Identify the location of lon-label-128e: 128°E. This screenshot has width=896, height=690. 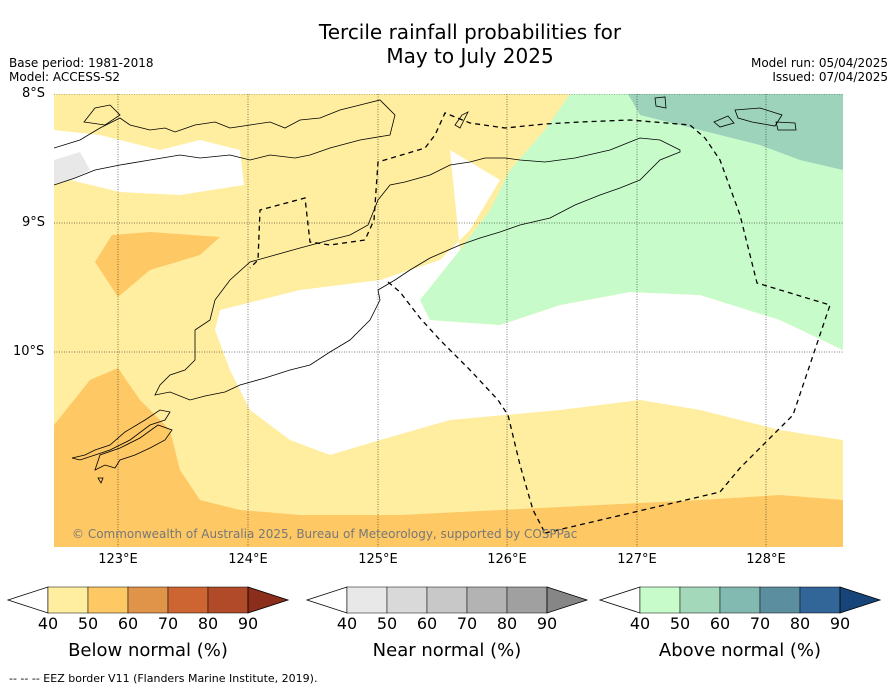
(766, 559).